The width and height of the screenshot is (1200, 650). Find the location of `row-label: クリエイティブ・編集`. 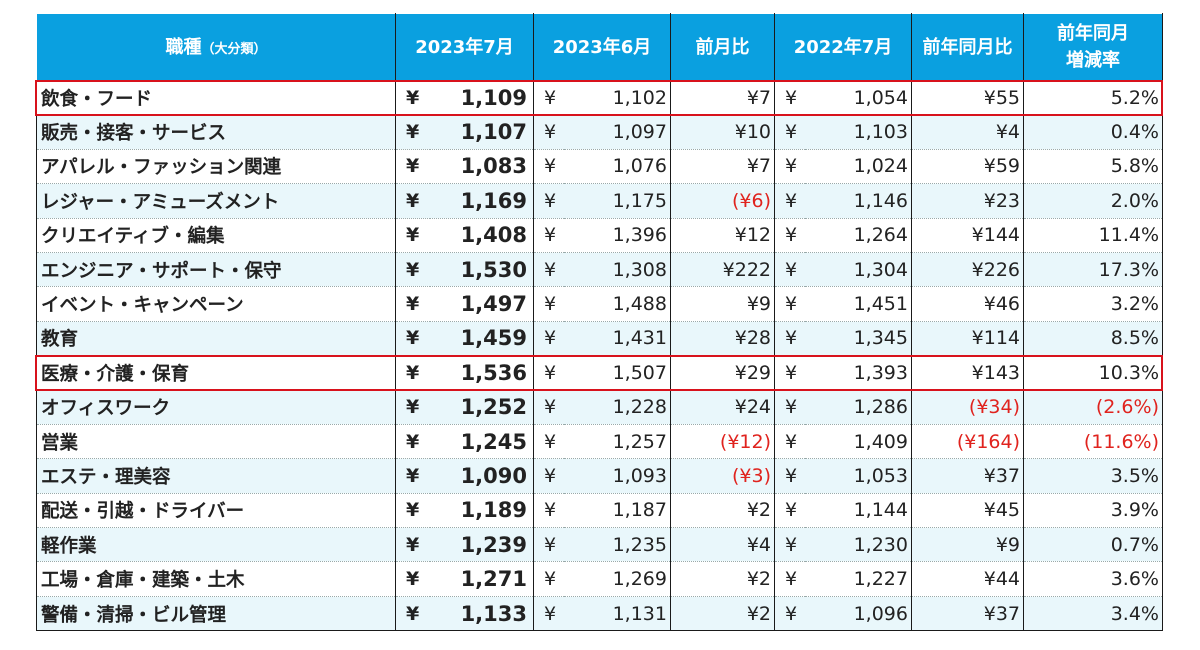

row-label: クリエイティブ・編集 is located at coordinates (216, 235).